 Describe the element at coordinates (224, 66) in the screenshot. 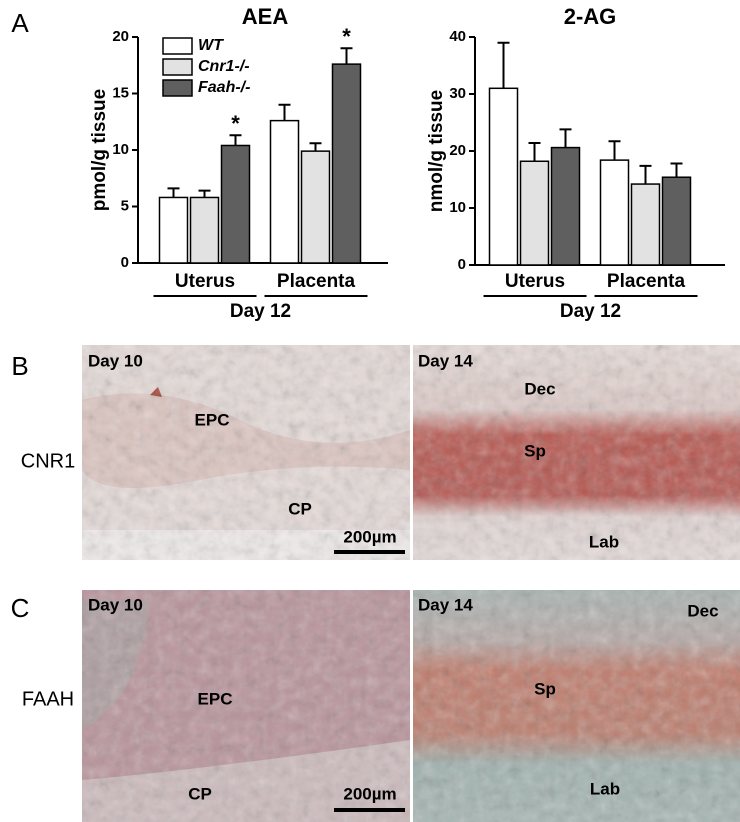

I see `legend-label: Cnr1-/-` at that location.